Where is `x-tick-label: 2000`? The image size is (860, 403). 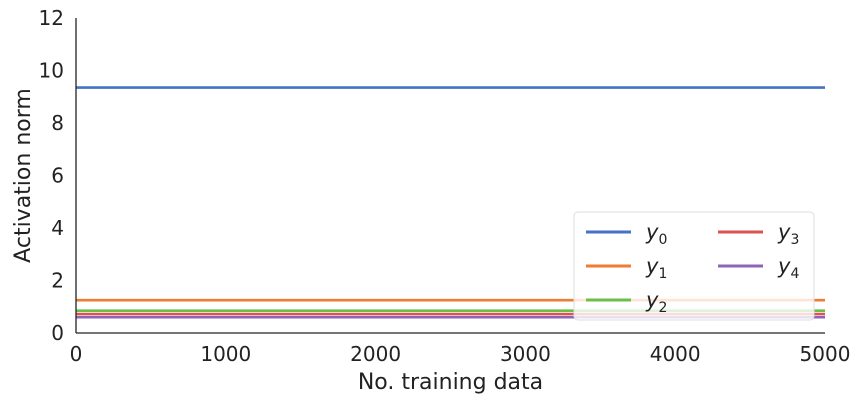 x-tick-label: 2000 is located at coordinates (375, 354).